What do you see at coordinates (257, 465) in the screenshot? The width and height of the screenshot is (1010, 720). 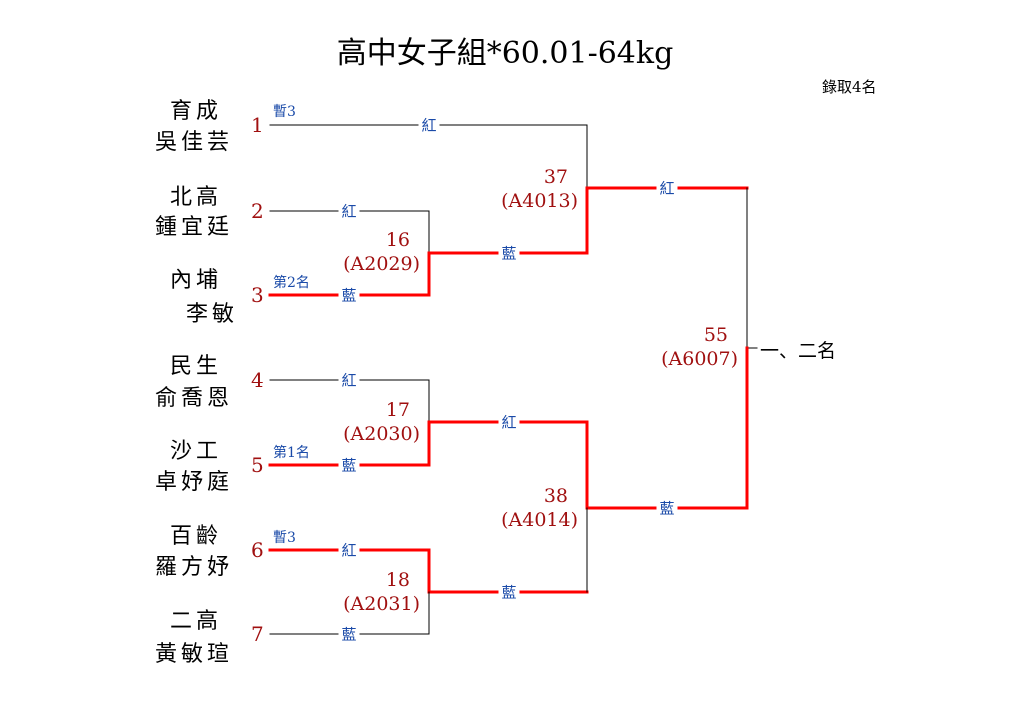 I see `entrant-seed: 5` at bounding box center [257, 465].